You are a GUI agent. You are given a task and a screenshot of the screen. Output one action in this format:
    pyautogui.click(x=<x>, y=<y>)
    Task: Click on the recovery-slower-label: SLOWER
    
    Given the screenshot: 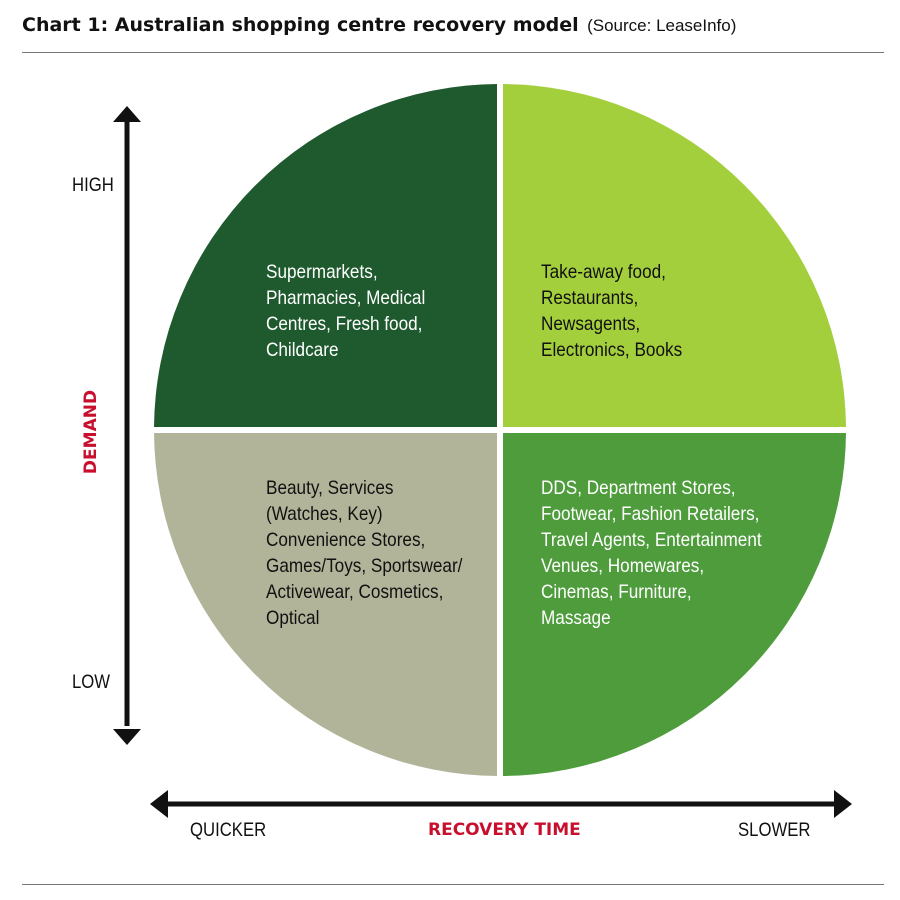 What is the action you would take?
    pyautogui.click(x=774, y=830)
    